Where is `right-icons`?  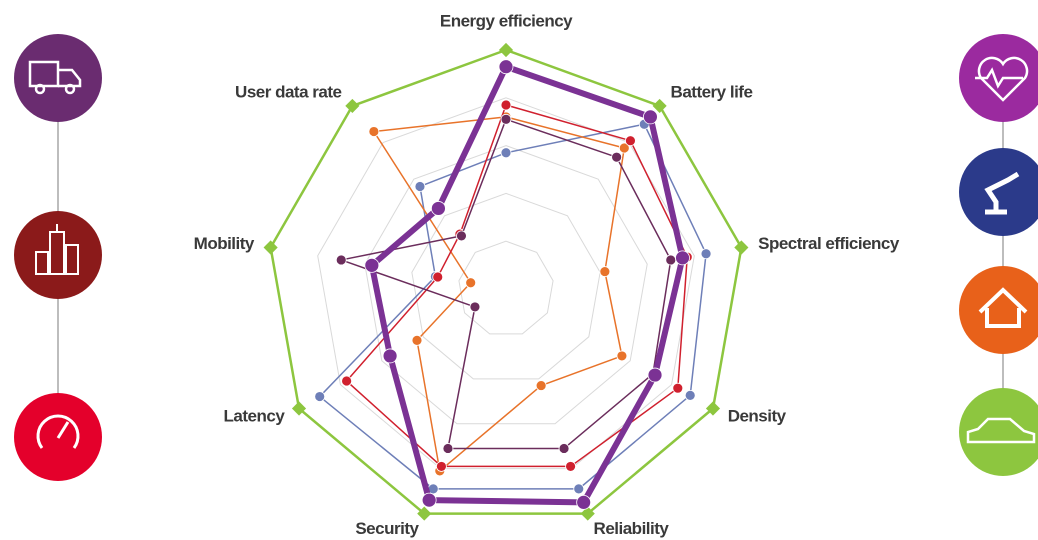 right-icons is located at coordinates (998, 255).